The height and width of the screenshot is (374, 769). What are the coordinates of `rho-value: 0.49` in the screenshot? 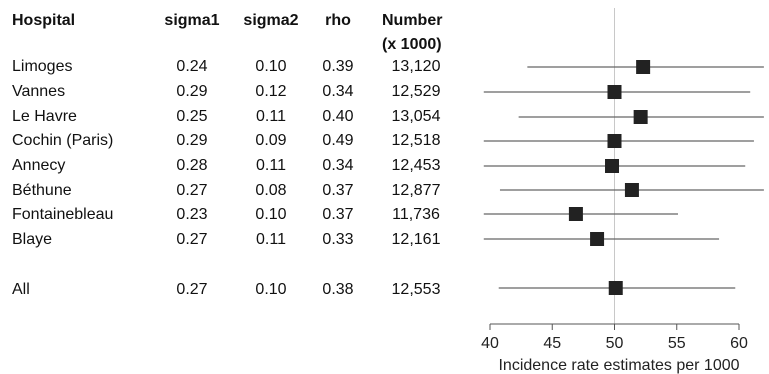 It's located at (338, 140).